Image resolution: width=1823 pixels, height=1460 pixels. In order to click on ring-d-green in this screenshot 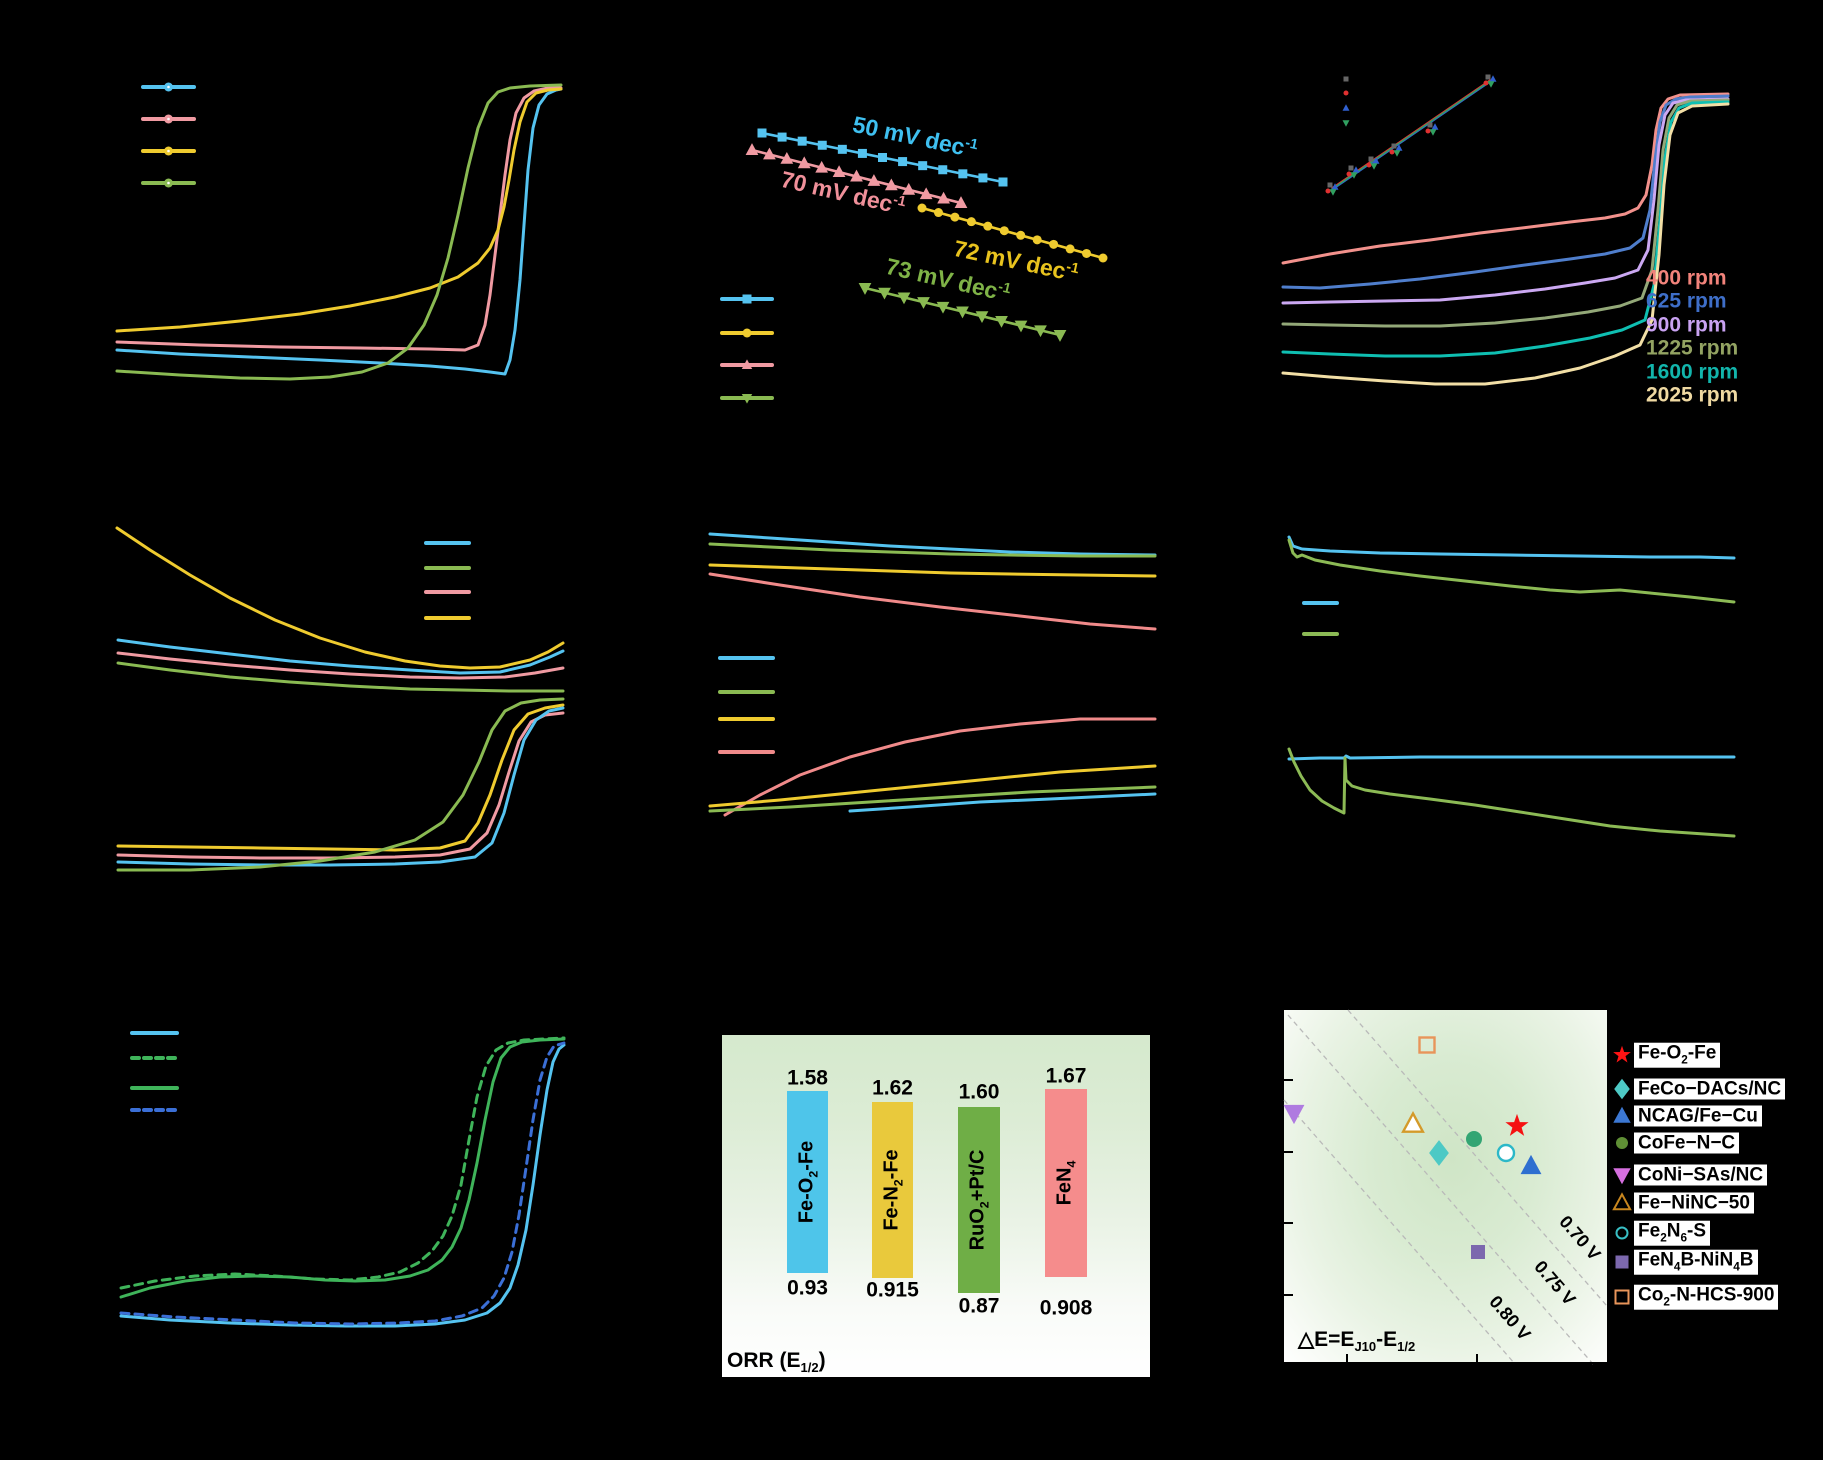, I will do `click(340, 677)`.